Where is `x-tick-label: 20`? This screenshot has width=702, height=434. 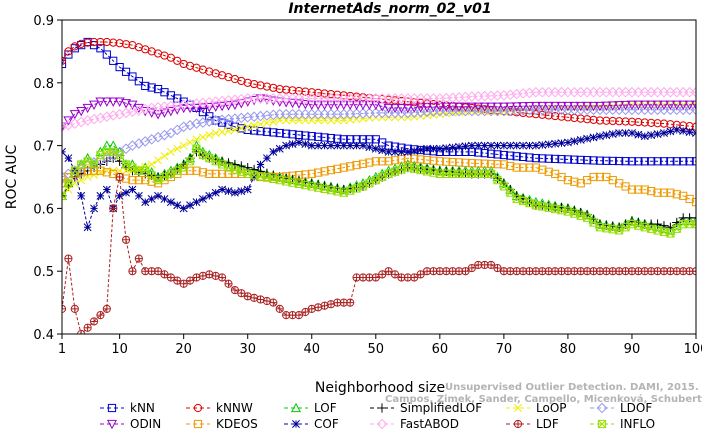 x-tick-label: 20 is located at coordinates (183, 349).